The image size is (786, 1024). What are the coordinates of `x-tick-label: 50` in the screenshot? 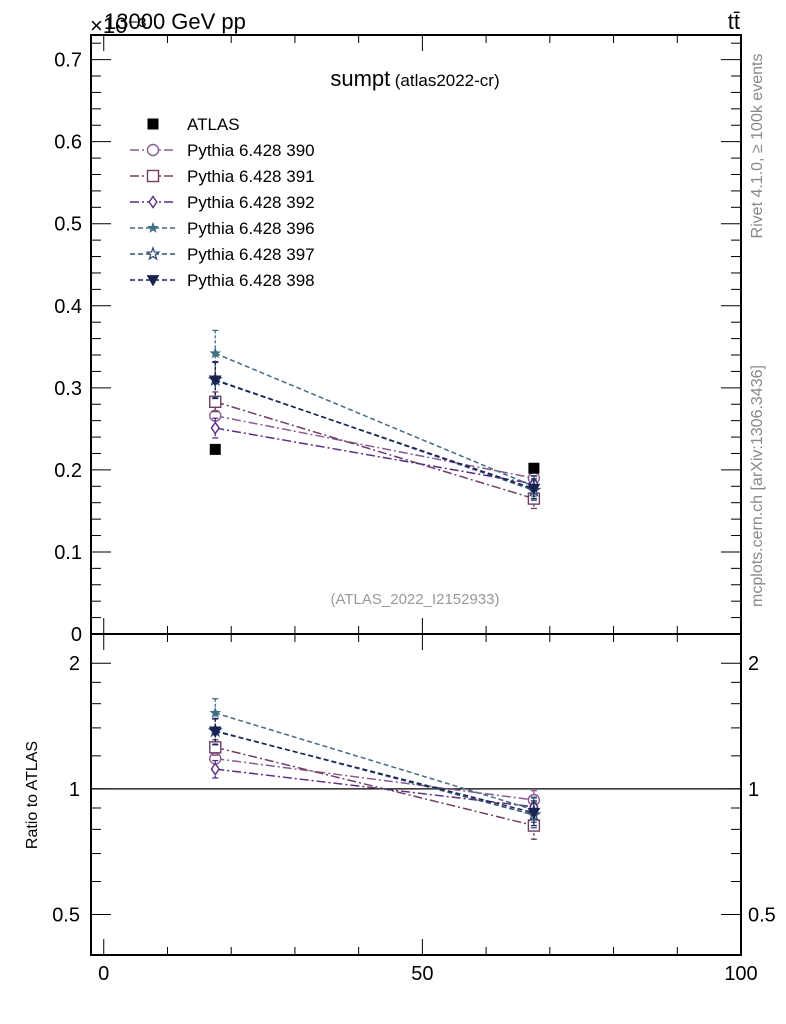 It's located at (422, 974).